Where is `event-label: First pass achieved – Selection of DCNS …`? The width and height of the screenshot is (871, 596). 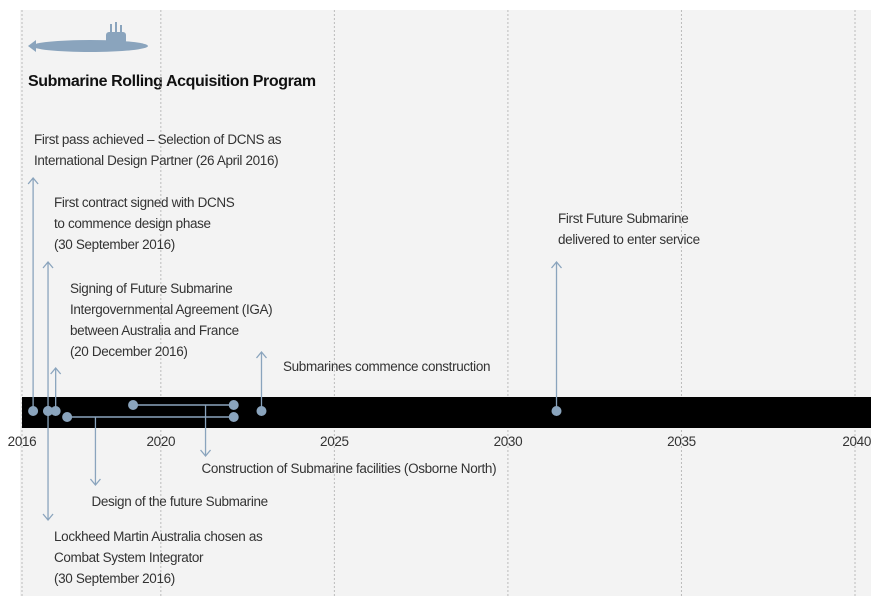
event-label: First pass achieved – Selection of DCNS … is located at coordinates (158, 139).